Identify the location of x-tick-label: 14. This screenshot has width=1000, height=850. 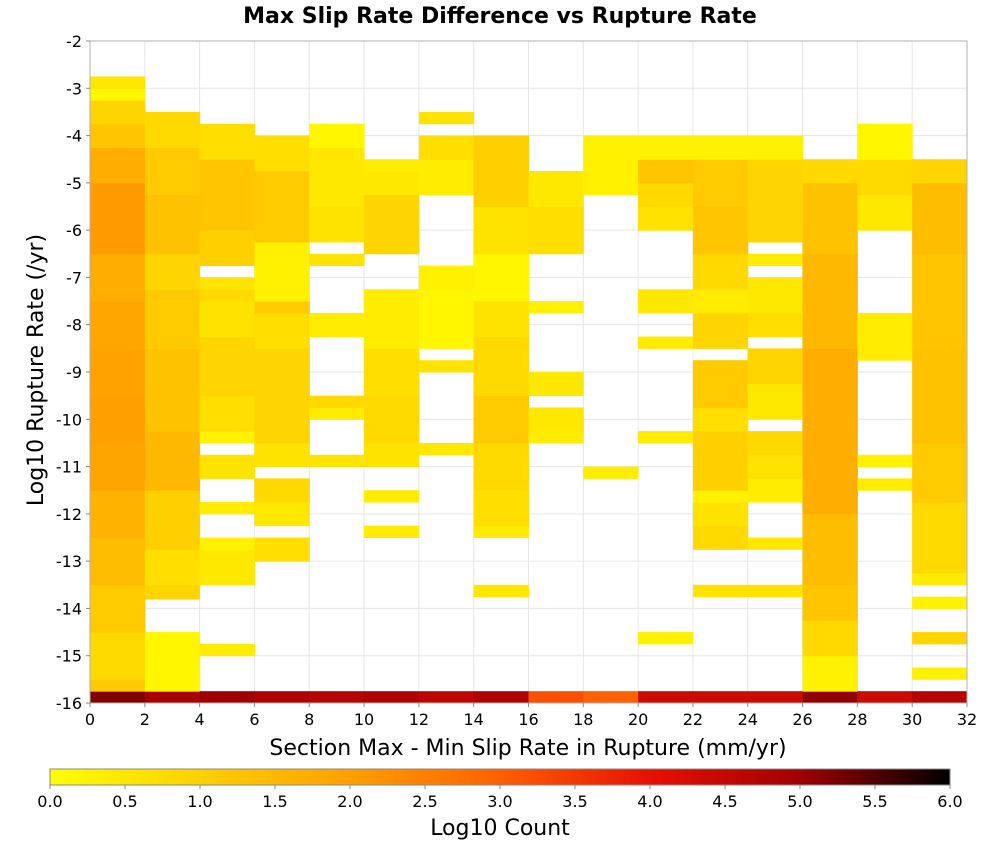
(474, 719).